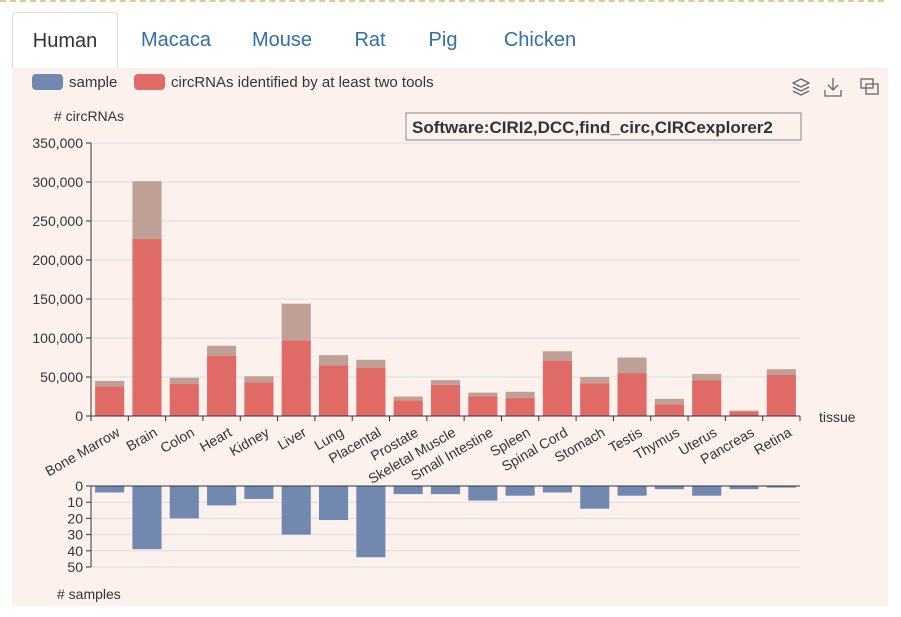 This screenshot has width=901, height=617. Describe the element at coordinates (669, 488) in the screenshot. I see `bar-bottom-thymus` at that location.